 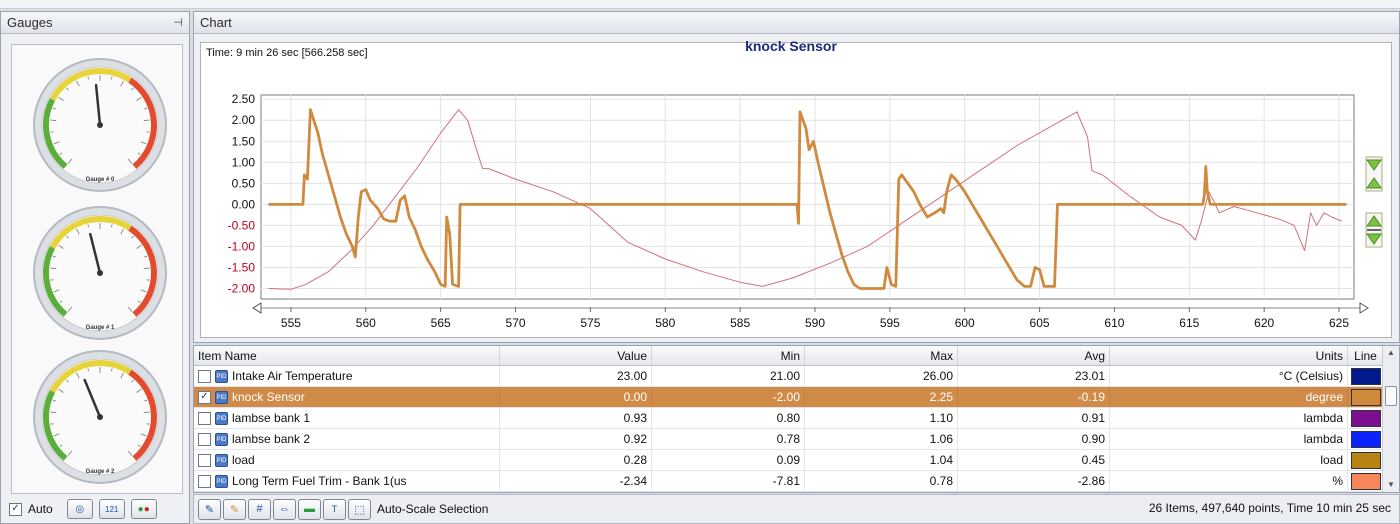 What do you see at coordinates (259, 509) in the screenshot?
I see `number-format-button: #` at bounding box center [259, 509].